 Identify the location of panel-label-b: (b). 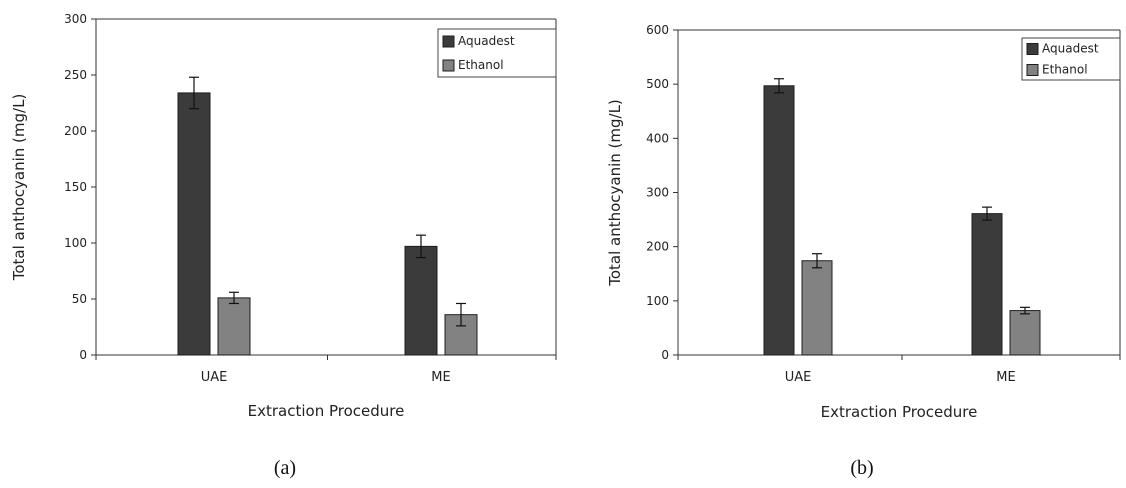
(861, 468).